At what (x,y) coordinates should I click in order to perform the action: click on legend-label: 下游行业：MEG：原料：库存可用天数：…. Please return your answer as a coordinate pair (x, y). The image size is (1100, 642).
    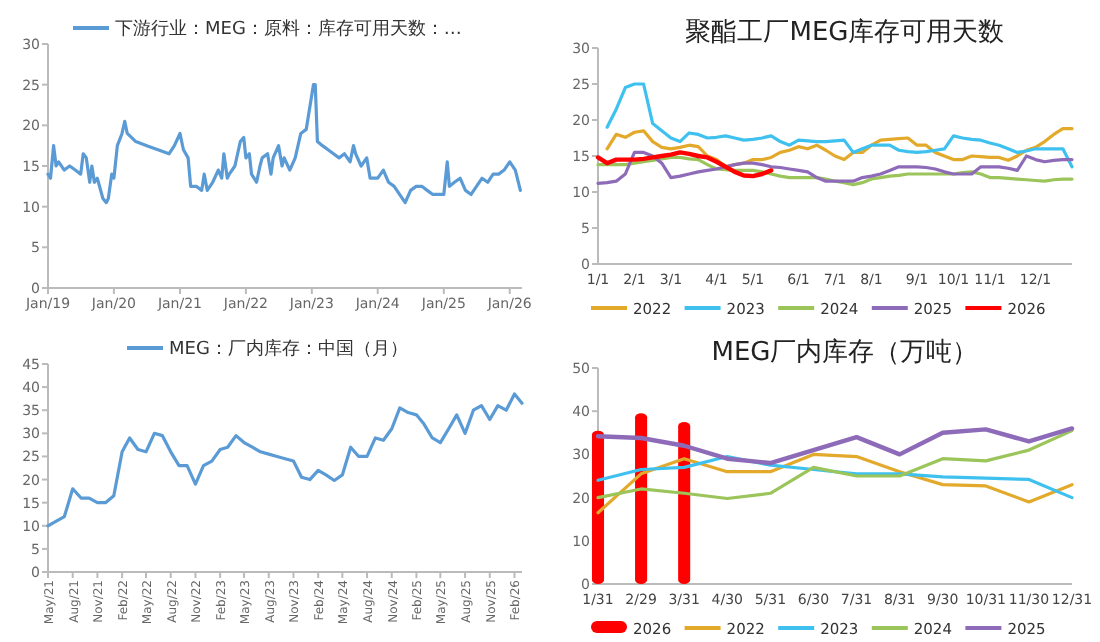
    Looking at the image, I should click on (288, 29).